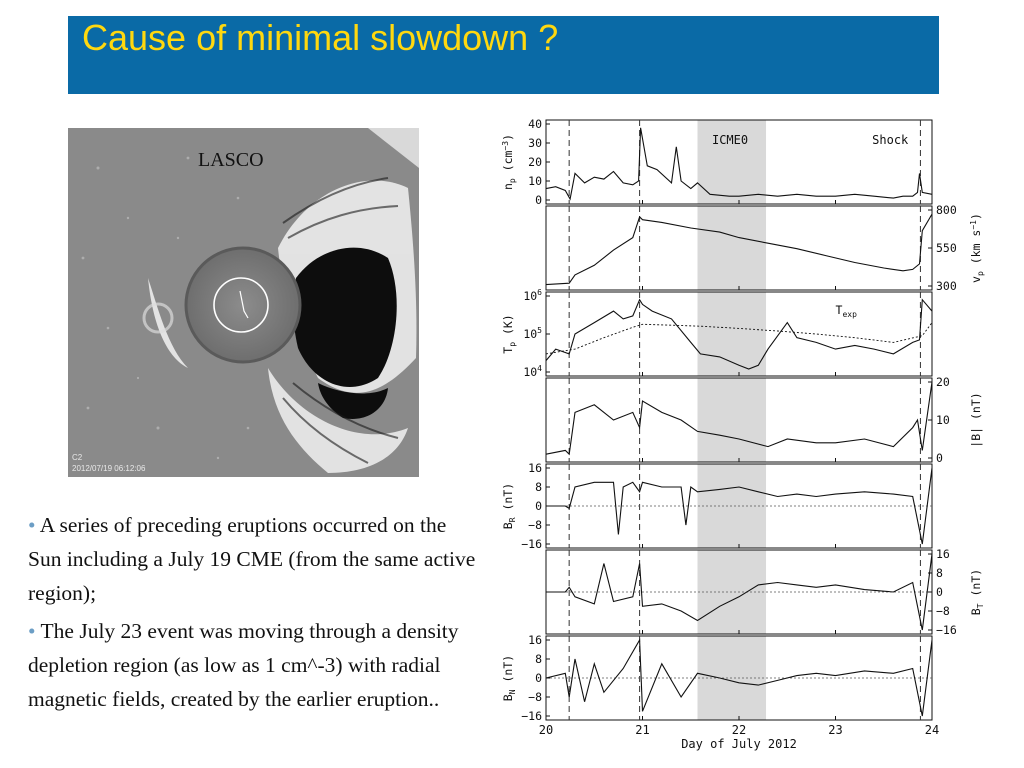  I want to click on slide-title: Cause of minimal slowdown ?, so click(320, 37).